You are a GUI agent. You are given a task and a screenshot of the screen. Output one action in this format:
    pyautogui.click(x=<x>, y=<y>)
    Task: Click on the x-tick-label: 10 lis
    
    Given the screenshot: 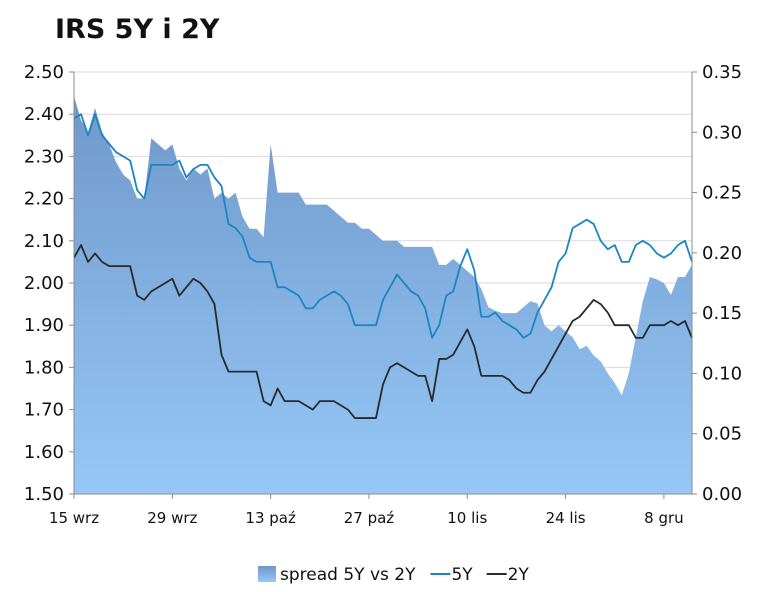 What is the action you would take?
    pyautogui.click(x=467, y=518)
    